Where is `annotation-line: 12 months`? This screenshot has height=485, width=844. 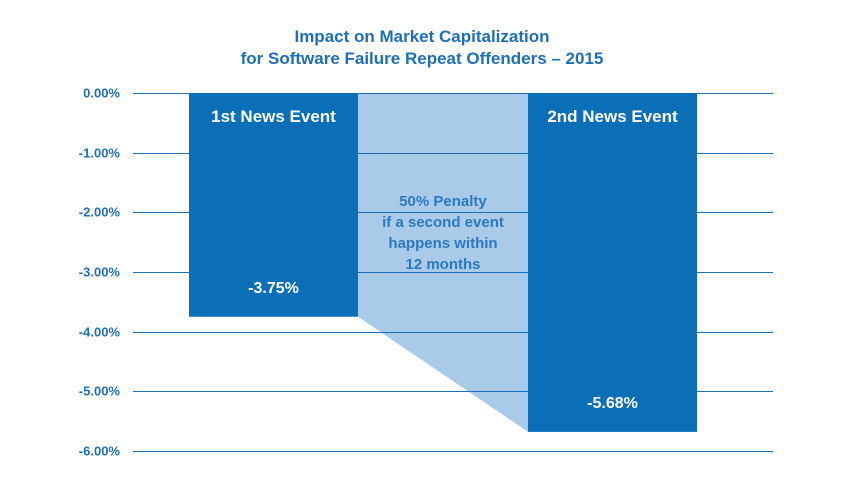 annotation-line: 12 months is located at coordinates (442, 264).